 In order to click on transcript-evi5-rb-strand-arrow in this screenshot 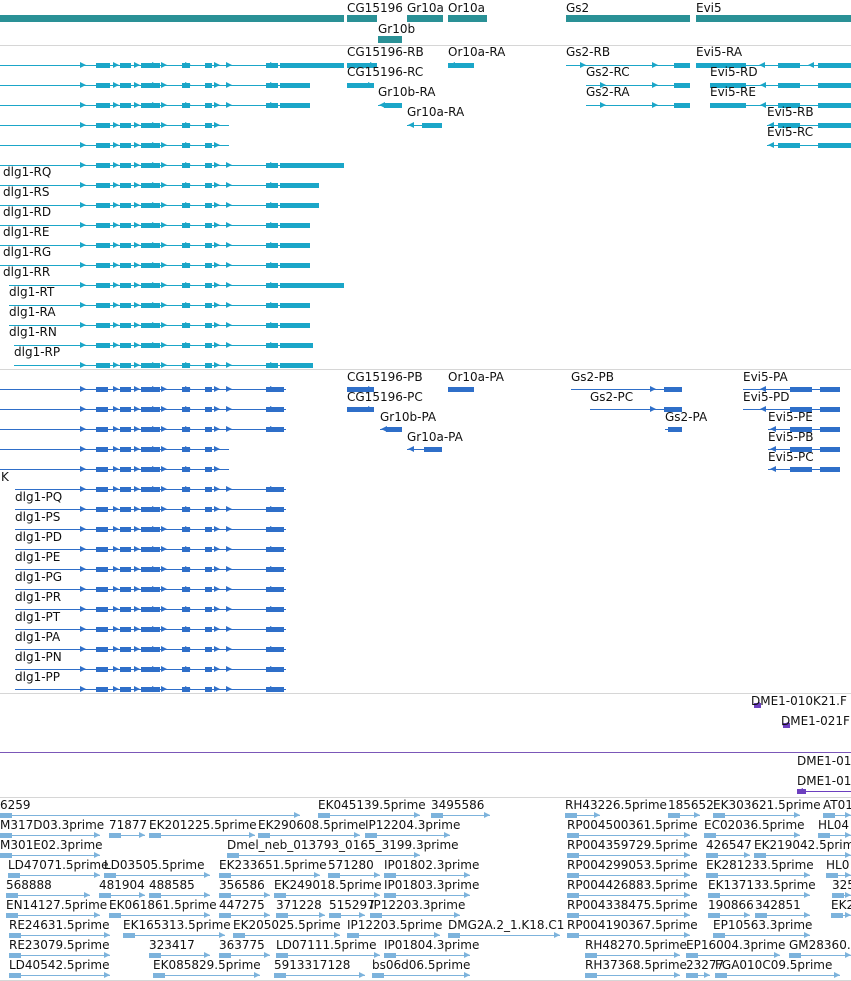, I will do `click(771, 125)`.